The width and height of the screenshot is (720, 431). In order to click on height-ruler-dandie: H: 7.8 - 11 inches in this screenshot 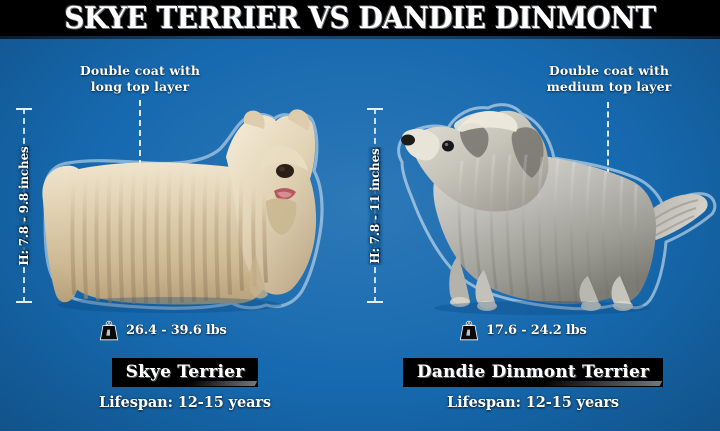, I will do `click(375, 205)`.